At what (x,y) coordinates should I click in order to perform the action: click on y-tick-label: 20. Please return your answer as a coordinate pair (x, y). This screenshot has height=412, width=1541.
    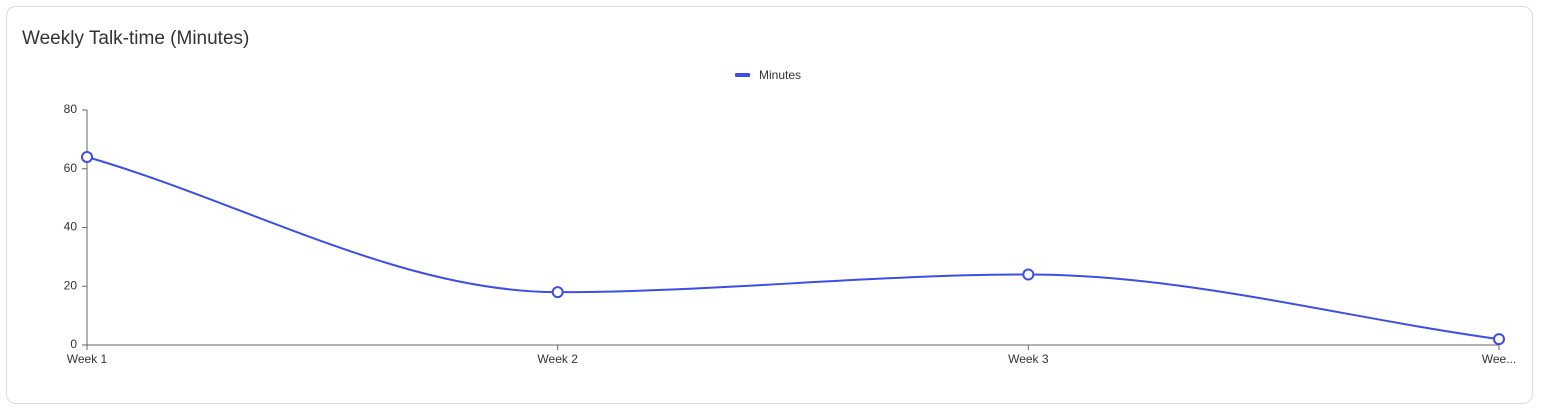
    Looking at the image, I should click on (71, 285).